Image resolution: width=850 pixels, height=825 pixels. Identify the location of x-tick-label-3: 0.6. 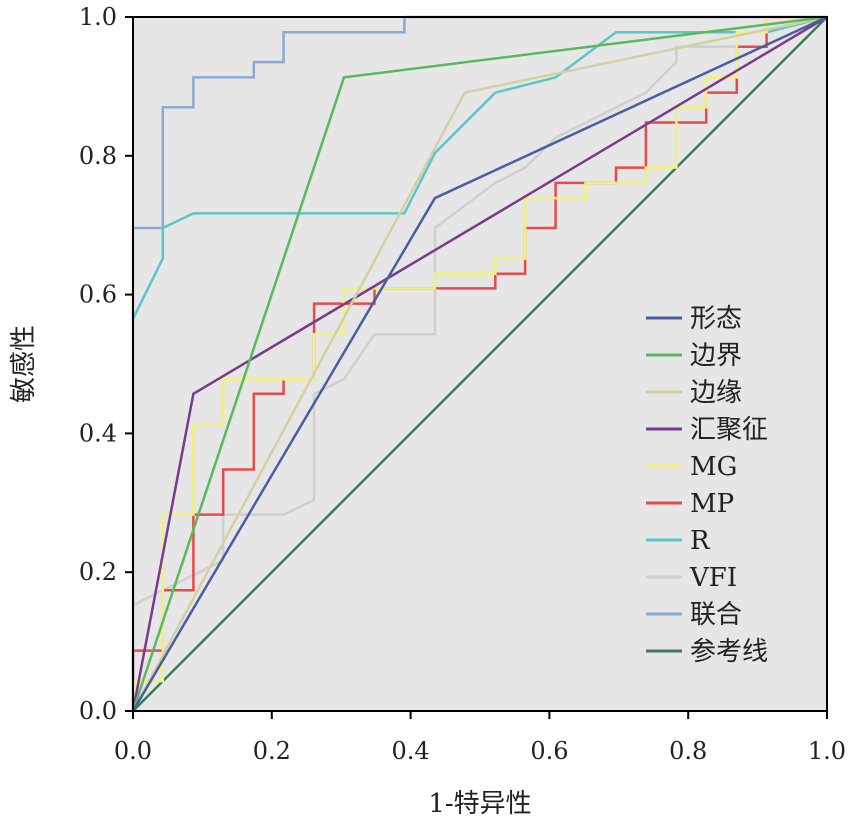
(549, 751).